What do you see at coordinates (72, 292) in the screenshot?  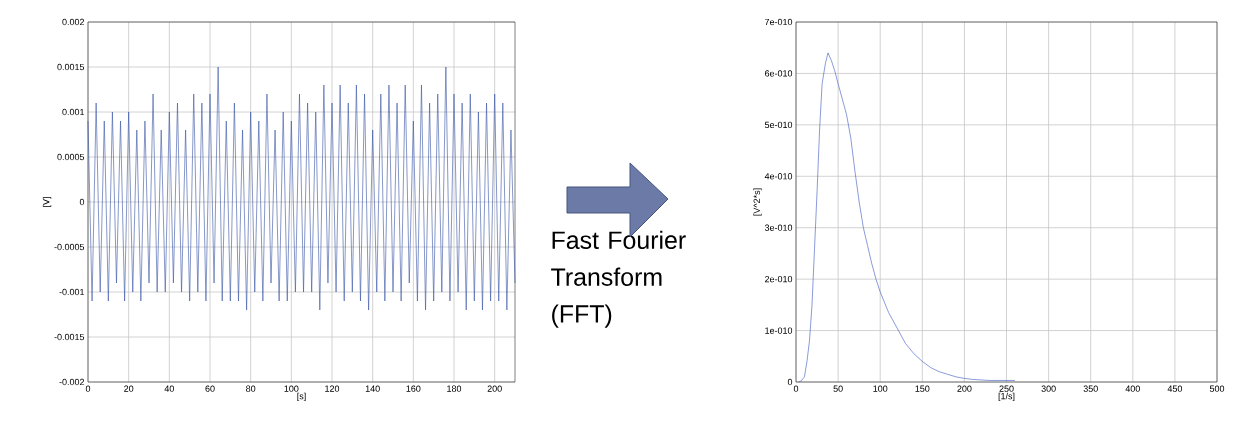 I see `y-tick-label: -0.001` at bounding box center [72, 292].